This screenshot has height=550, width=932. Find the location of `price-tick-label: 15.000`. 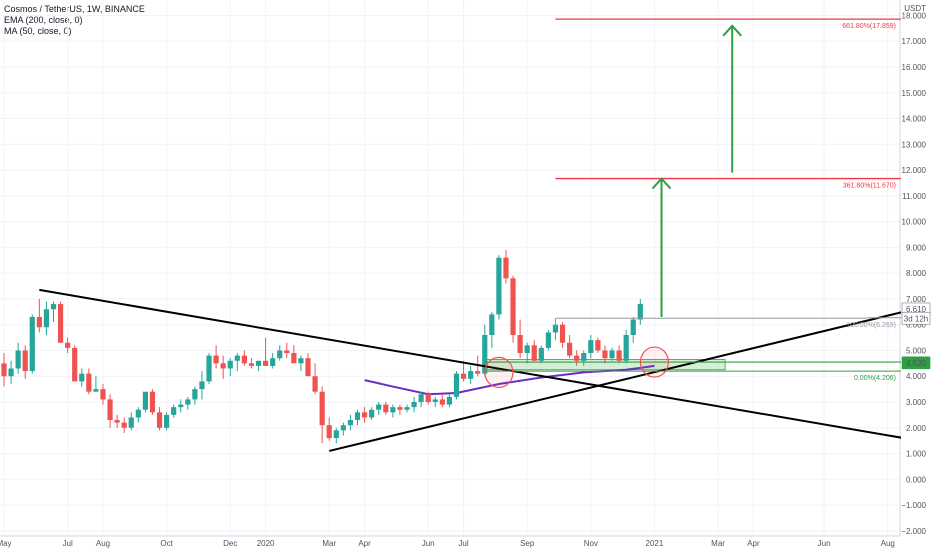

price-tick-label: 15.000 is located at coordinates (914, 93).